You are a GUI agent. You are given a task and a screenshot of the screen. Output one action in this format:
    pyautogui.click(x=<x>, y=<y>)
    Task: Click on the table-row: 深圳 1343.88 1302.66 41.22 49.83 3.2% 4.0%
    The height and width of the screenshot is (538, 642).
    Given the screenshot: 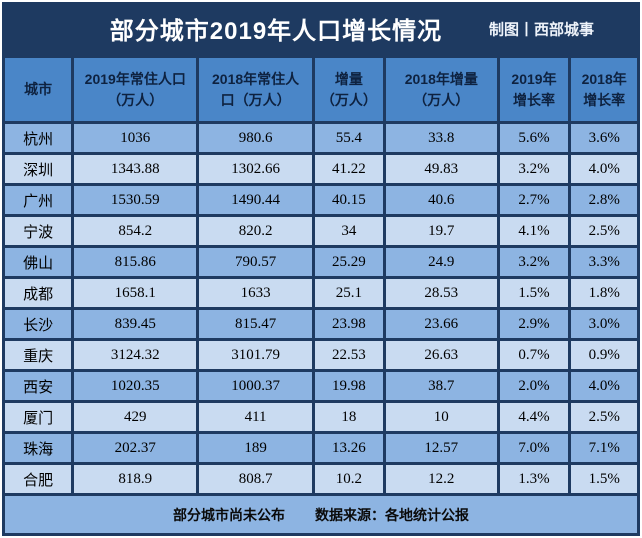 What is the action you would take?
    pyautogui.click(x=320, y=169)
    